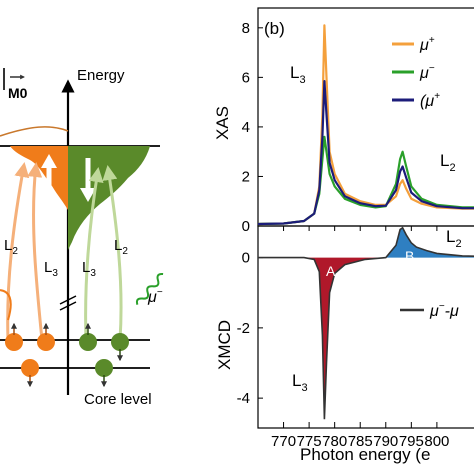  What do you see at coordinates (121, 247) in the screenshot?
I see `l2-right-label: L2` at bounding box center [121, 247].